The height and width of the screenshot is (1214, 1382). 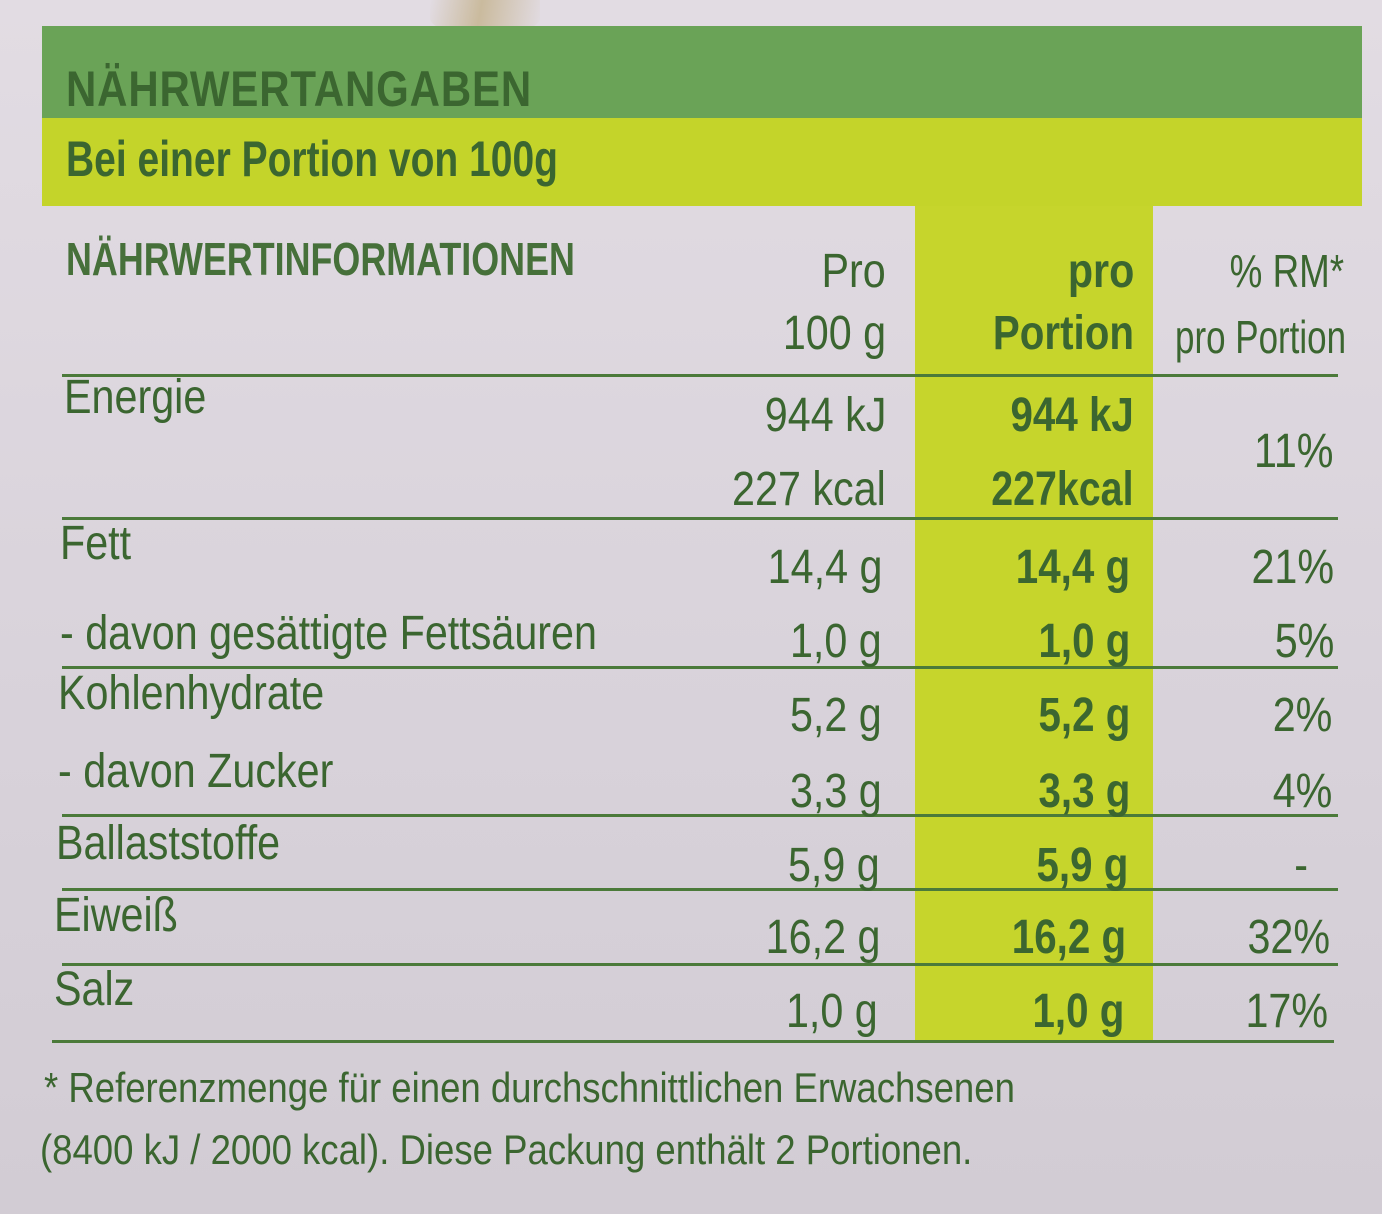 I want to click on col-header-portion-line2: Portion, so click(x=1063, y=333).